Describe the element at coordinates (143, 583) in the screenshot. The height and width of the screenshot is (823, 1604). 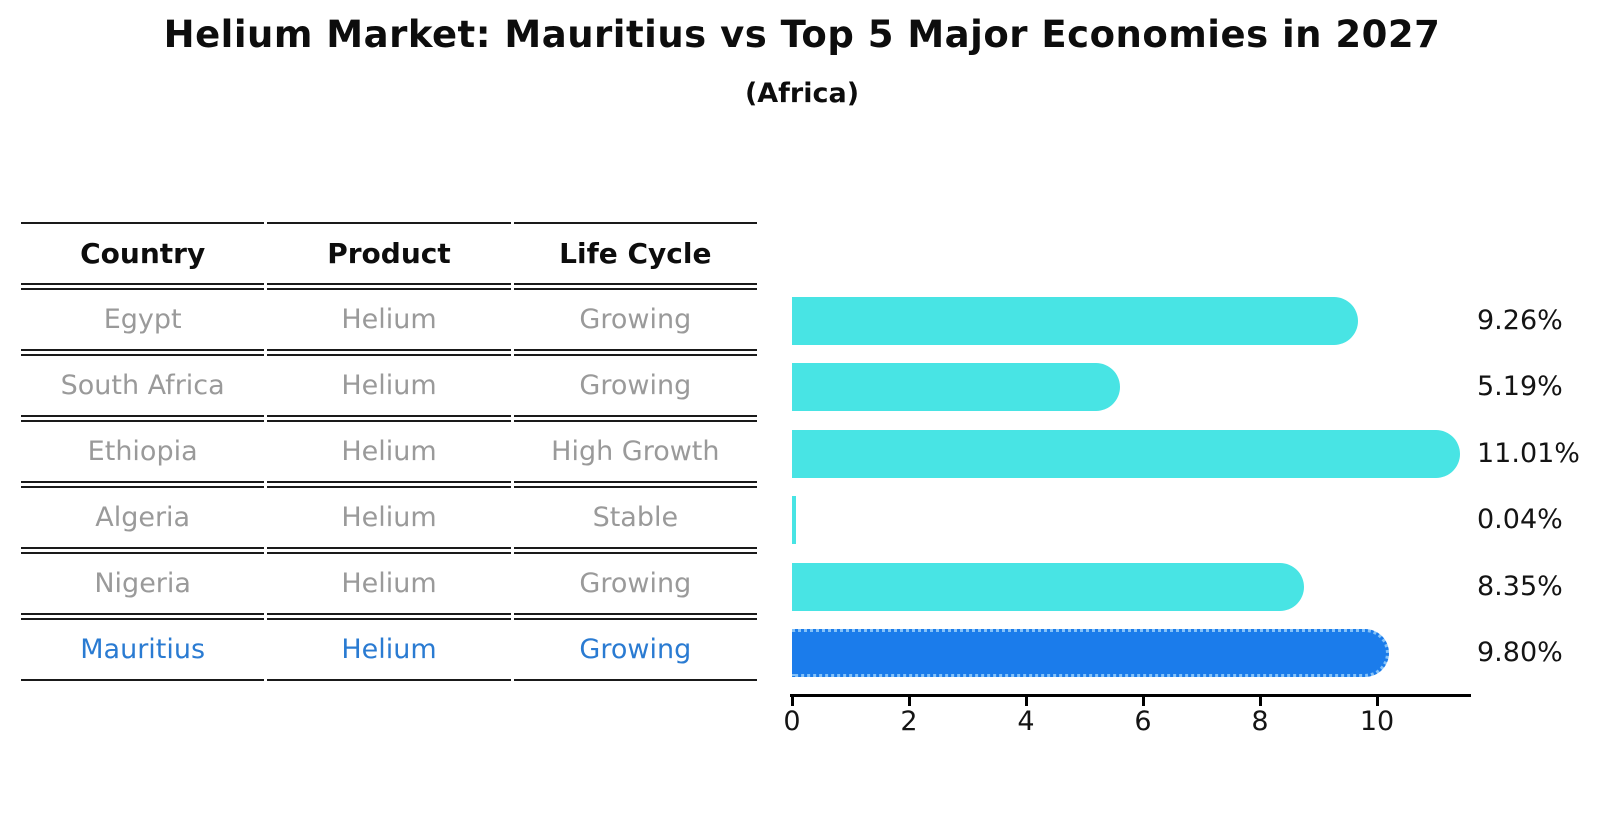
I see `cell-country: Nigeria` at that location.